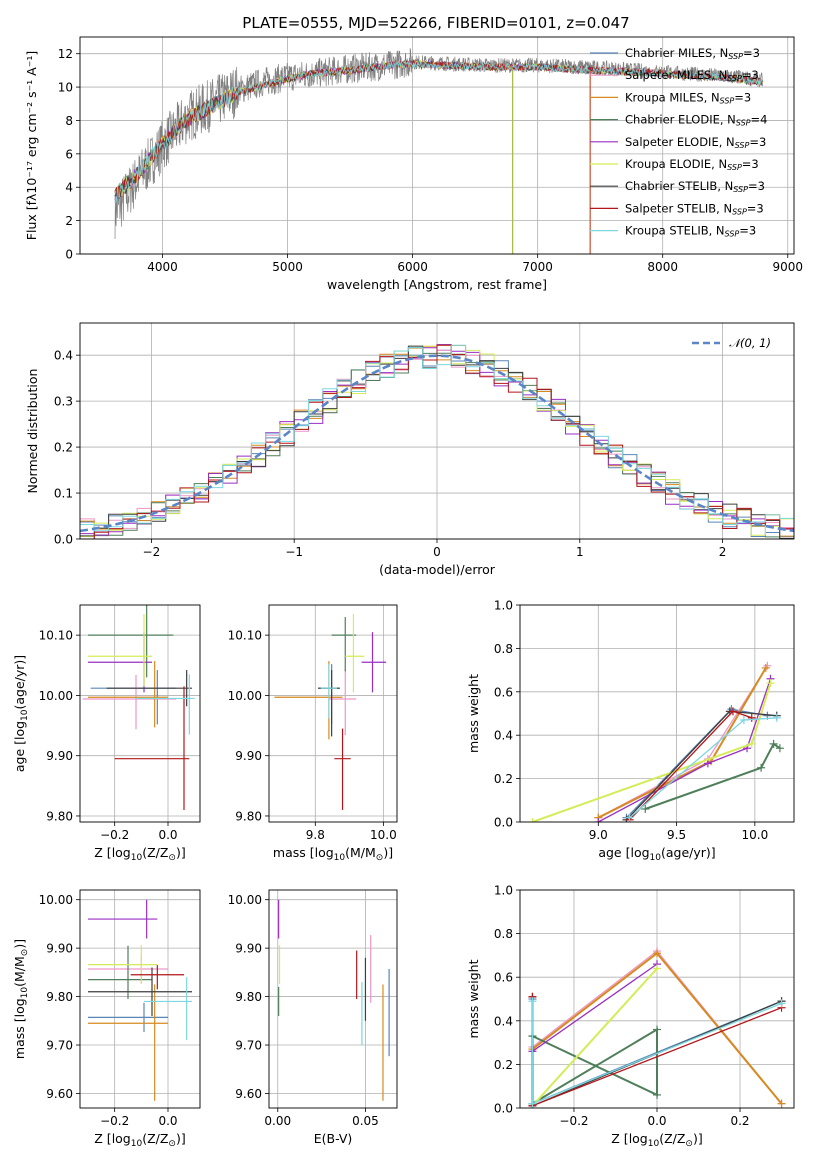 The width and height of the screenshot is (819, 1170). I want to click on x-tick-label: 8000, so click(662, 267).